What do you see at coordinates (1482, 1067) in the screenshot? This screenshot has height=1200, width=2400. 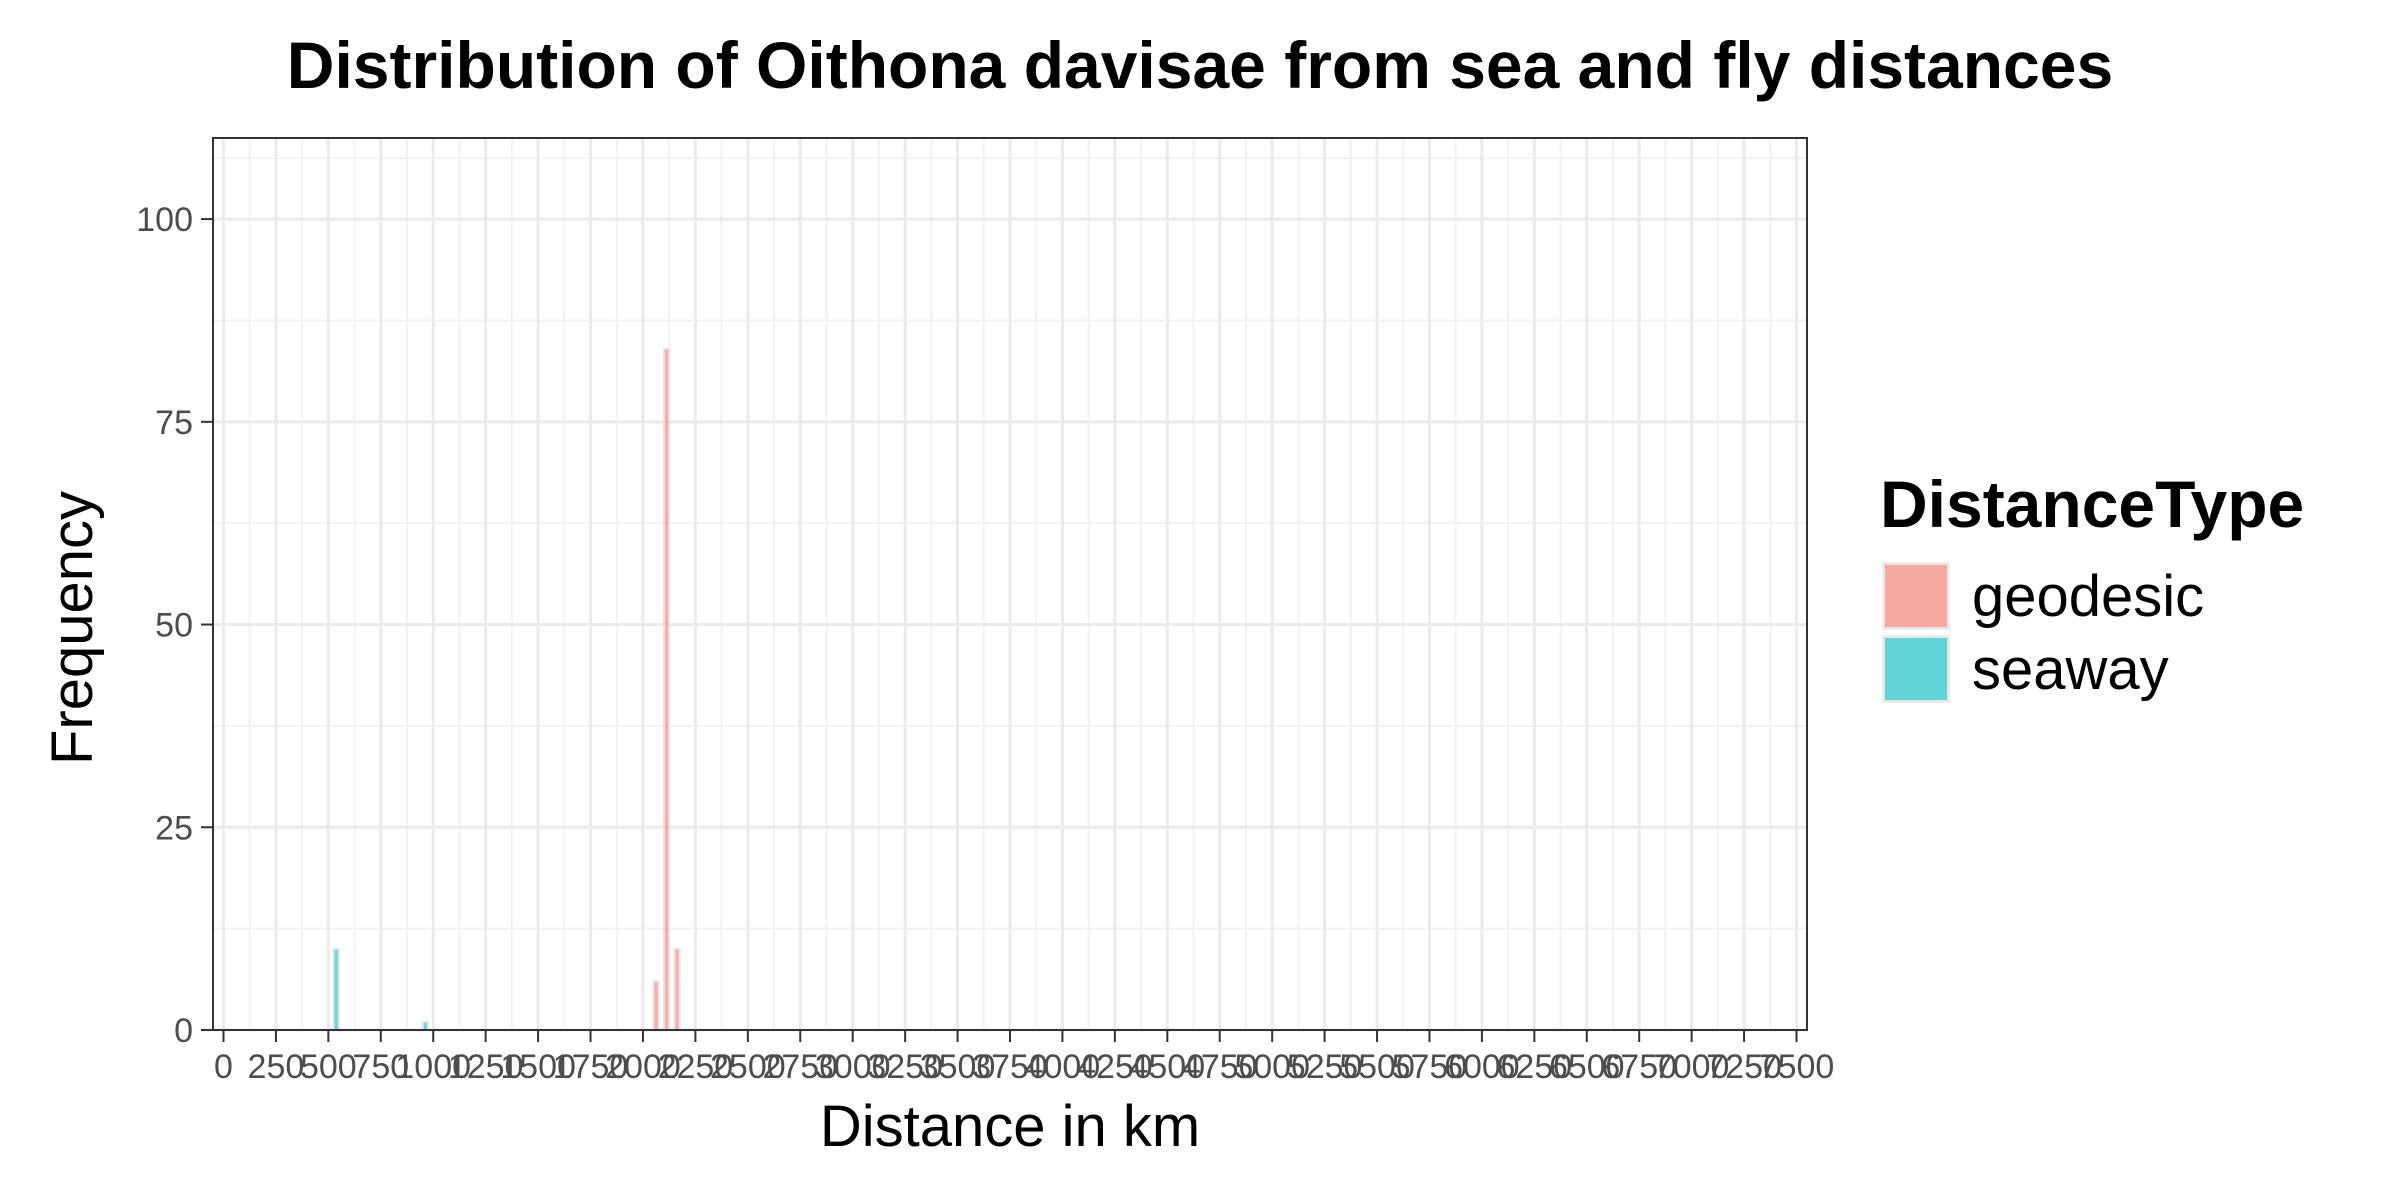 I see `x-tick-label: 6000` at bounding box center [1482, 1067].